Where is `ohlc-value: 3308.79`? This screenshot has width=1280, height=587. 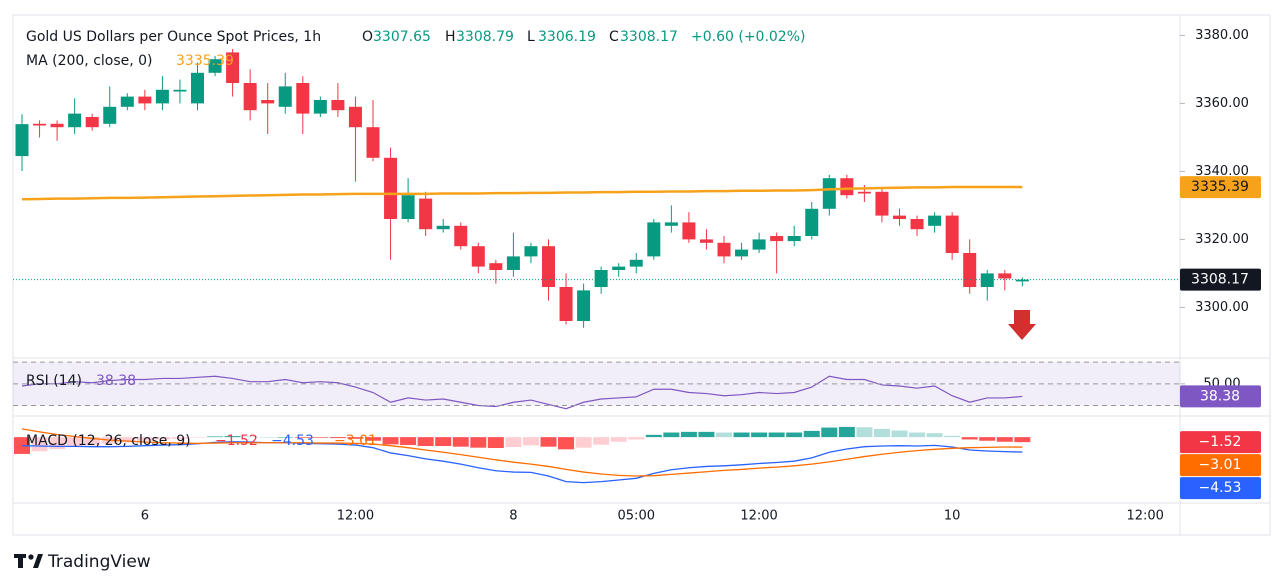
ohlc-value: 3308.79 is located at coordinates (485, 37).